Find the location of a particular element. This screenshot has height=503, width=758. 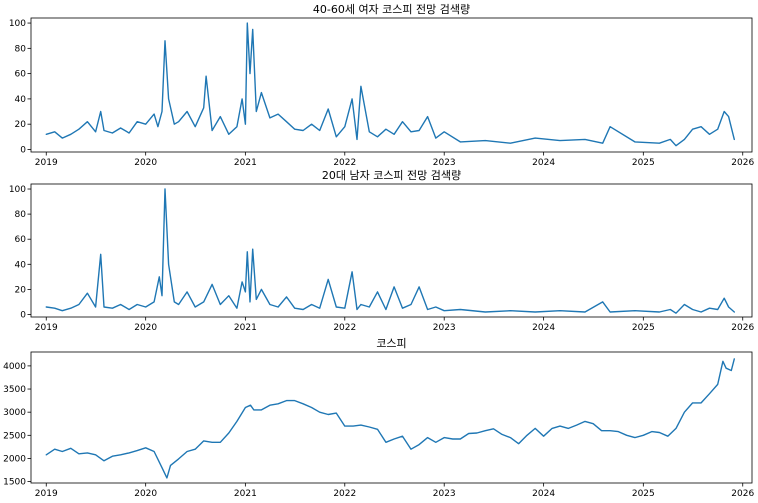

chart-title: 코스피 is located at coordinates (391, 343).